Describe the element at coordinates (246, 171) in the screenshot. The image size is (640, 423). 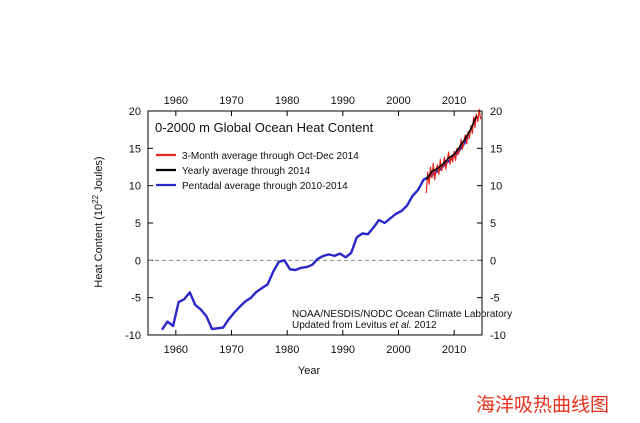
I see `legend-label-1: Yearly average through 2014` at that location.